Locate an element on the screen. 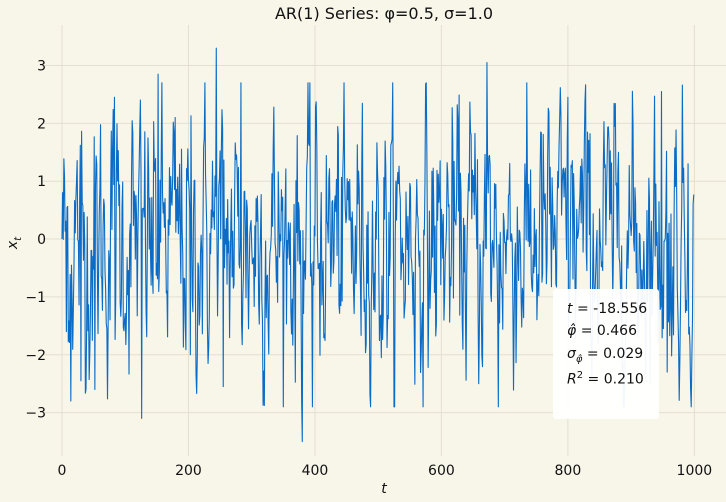 The height and width of the screenshot is (502, 726). y-tick-label: −1 is located at coordinates (35, 298).